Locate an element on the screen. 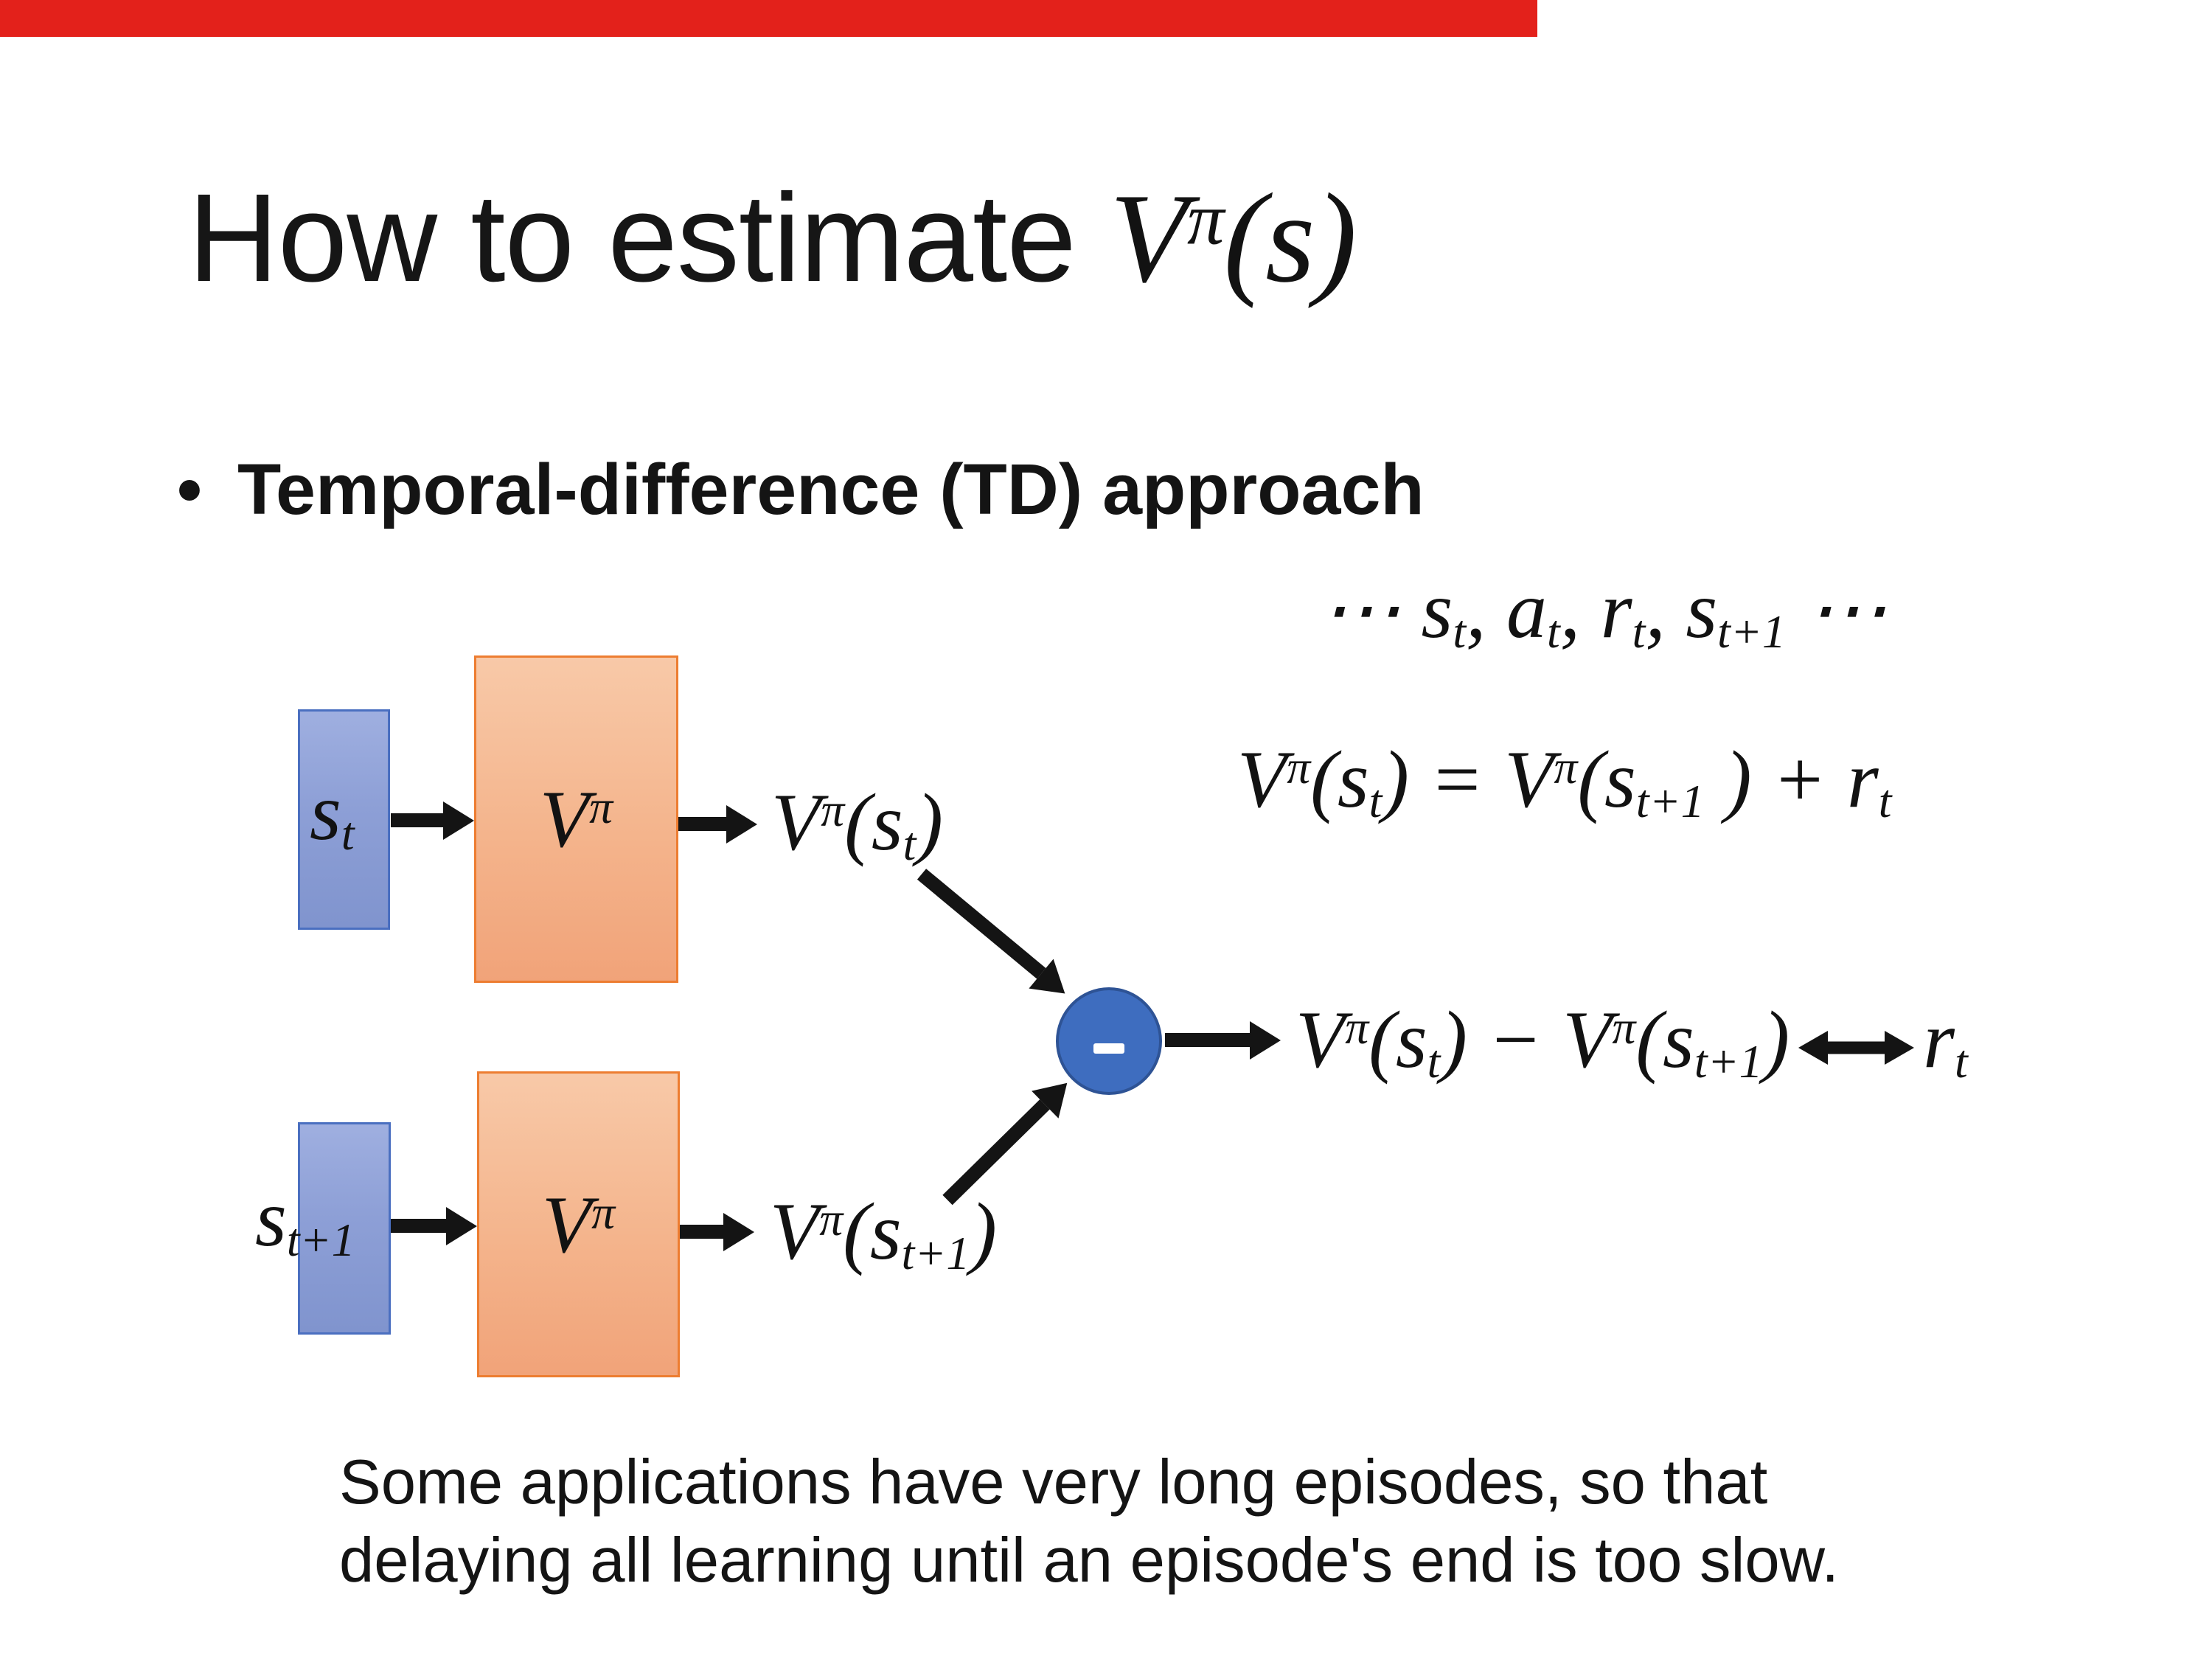 The height and width of the screenshot is (1659, 2212). value-fn-label-2: Vπ is located at coordinates (578, 1224).